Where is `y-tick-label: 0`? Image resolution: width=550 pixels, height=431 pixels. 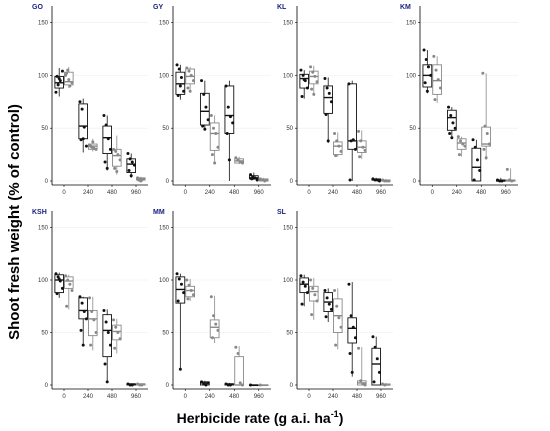
y-tick-label: 0 is located at coordinates (47, 386).